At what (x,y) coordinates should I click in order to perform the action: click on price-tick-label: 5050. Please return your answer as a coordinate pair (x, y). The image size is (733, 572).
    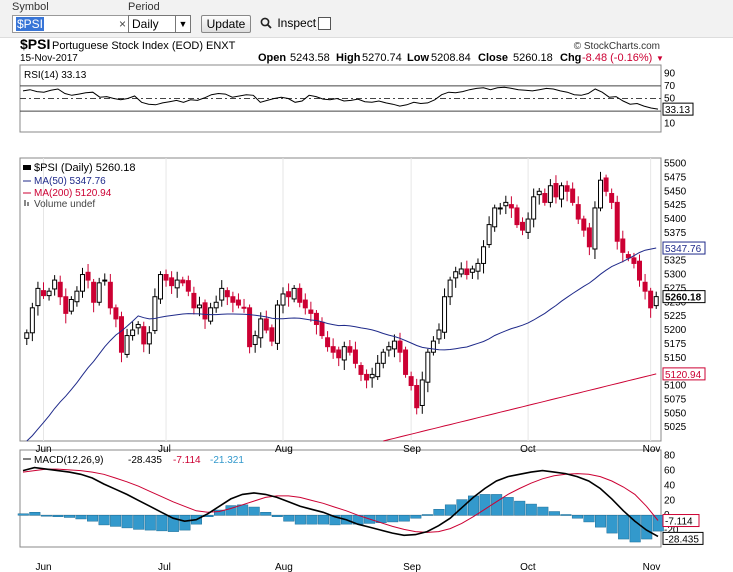
    Looking at the image, I should click on (675, 413).